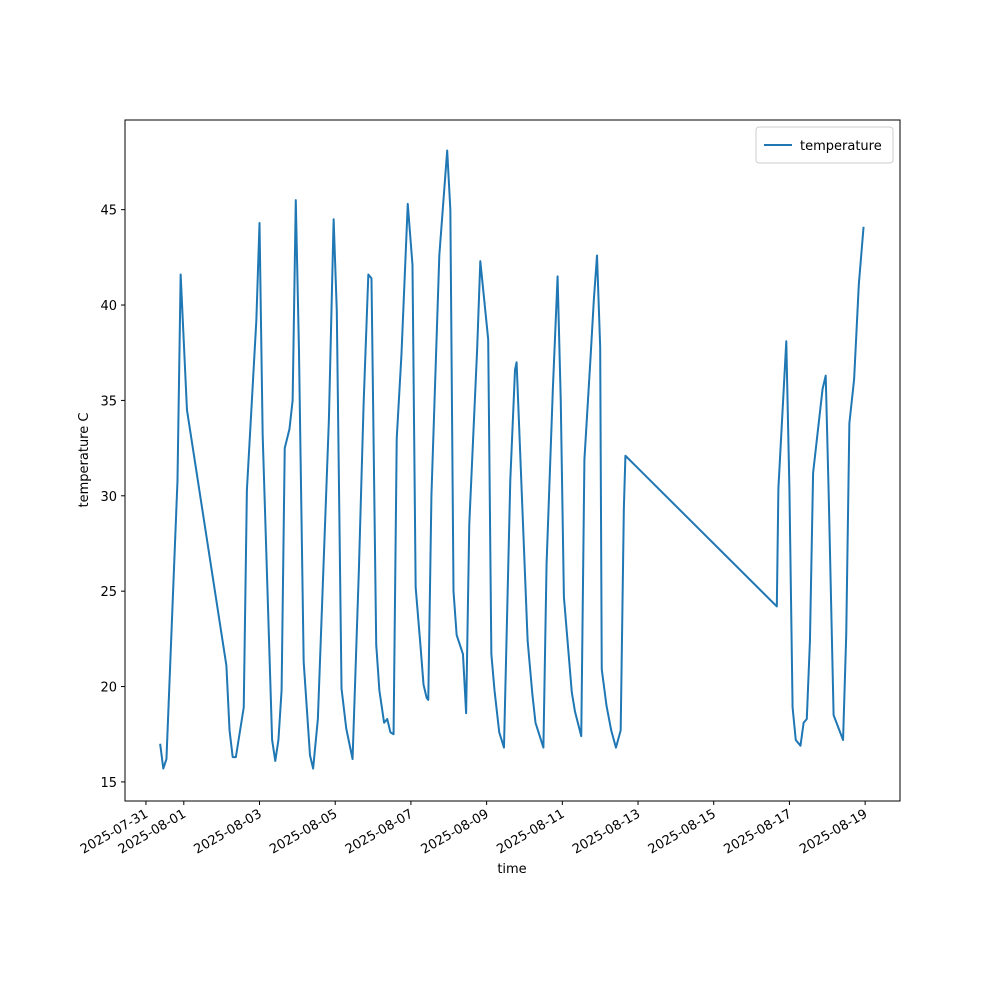  I want to click on y-tick-label: 25, so click(108, 592).